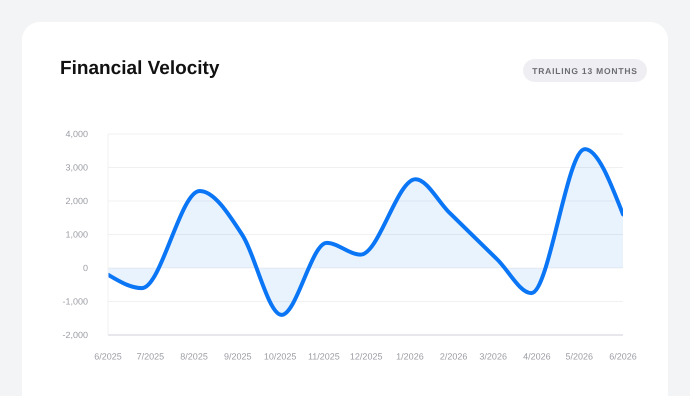 Image resolution: width=690 pixels, height=396 pixels. What do you see at coordinates (579, 356) in the screenshot?
I see `x-tick-label: 5/2026` at bounding box center [579, 356].